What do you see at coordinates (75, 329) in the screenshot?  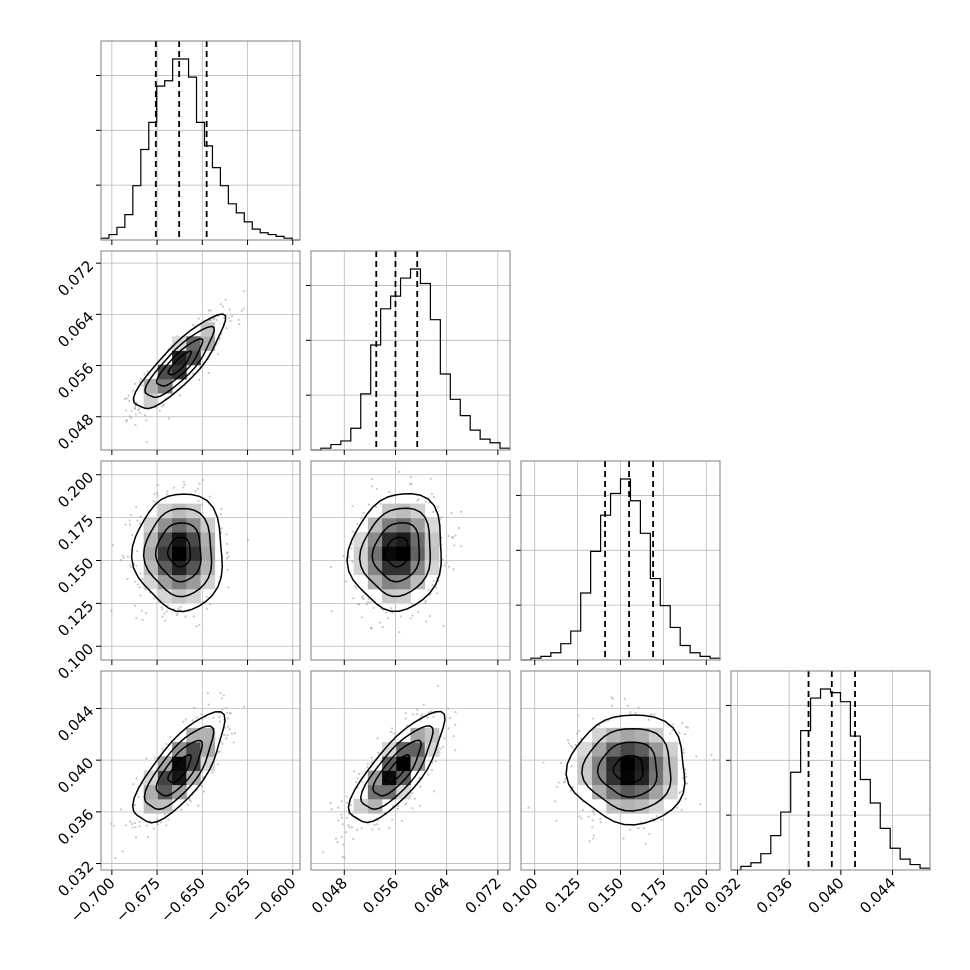 I see `y-tick-label: 0.064` at bounding box center [75, 329].